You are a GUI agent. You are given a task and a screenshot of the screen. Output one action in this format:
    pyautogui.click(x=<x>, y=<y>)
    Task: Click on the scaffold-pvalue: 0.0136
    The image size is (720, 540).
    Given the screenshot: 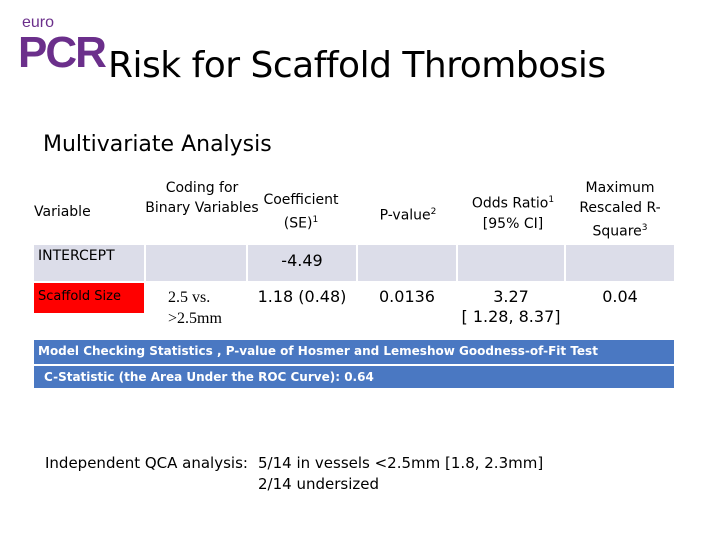 What is the action you would take?
    pyautogui.click(x=407, y=296)
    